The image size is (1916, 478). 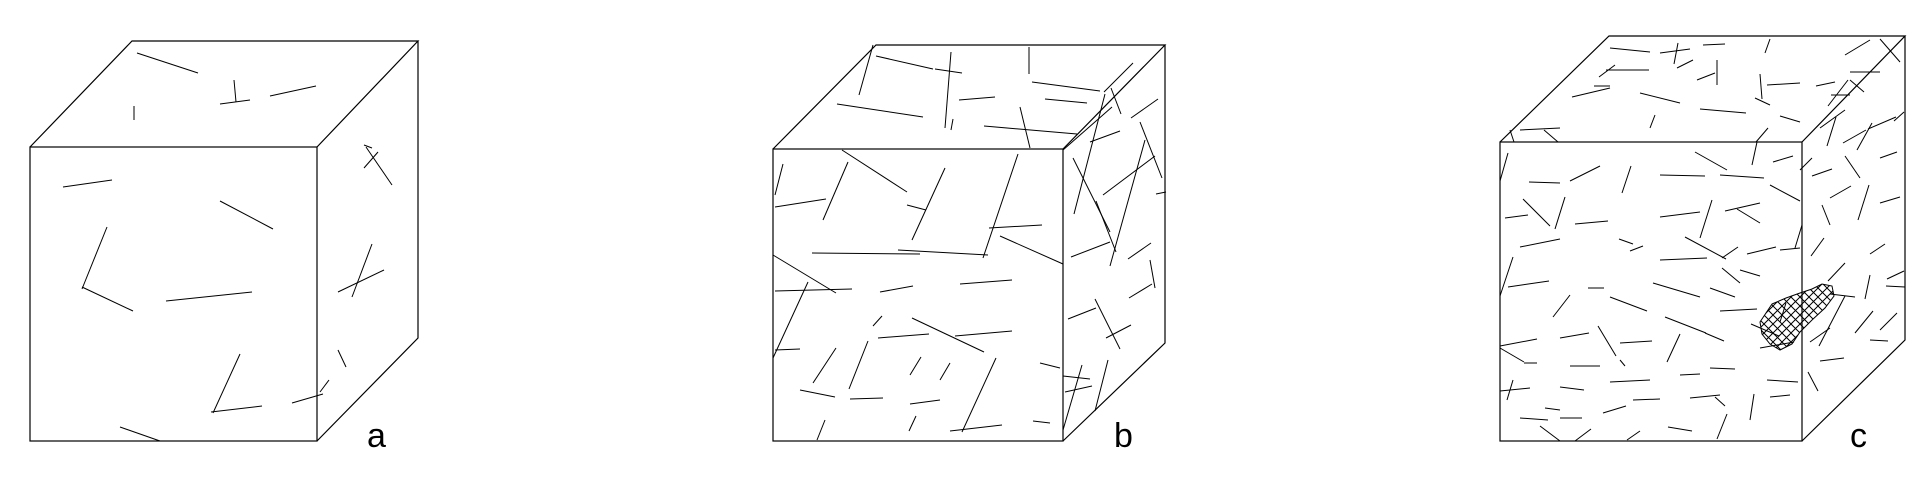 What do you see at coordinates (1123, 436) in the screenshot?
I see `panel-label-b: b` at bounding box center [1123, 436].